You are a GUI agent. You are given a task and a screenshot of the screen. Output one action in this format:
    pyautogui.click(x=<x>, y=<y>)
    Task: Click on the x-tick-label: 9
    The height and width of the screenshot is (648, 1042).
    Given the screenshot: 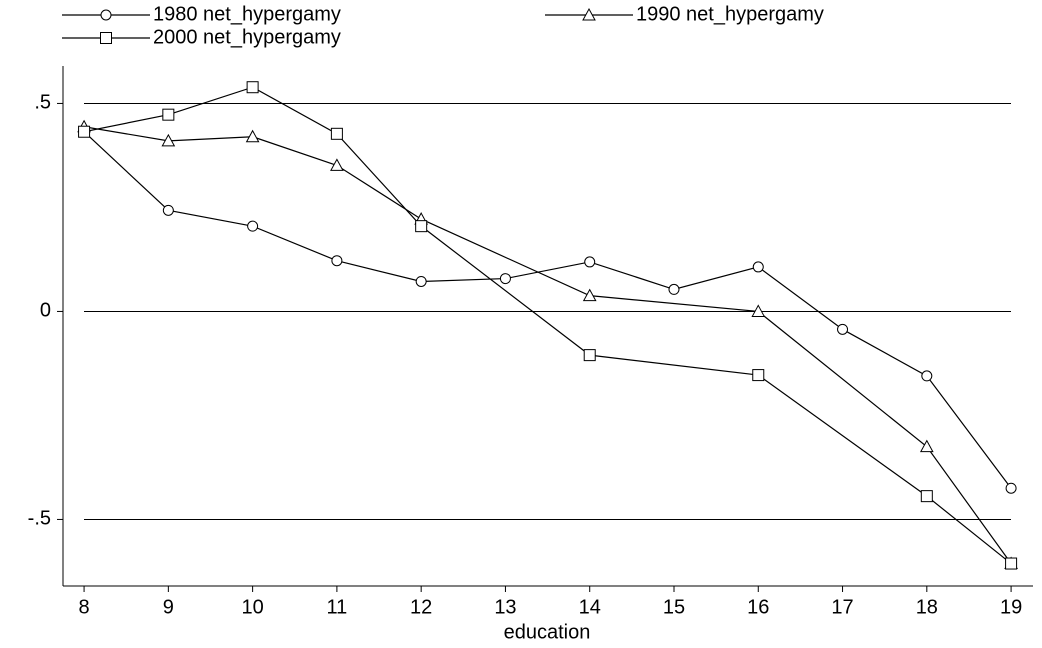 What is the action you would take?
    pyautogui.click(x=168, y=607)
    